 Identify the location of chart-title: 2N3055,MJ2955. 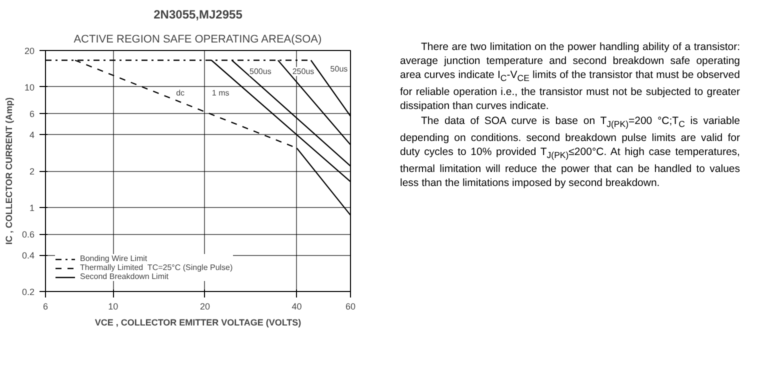
(198, 15).